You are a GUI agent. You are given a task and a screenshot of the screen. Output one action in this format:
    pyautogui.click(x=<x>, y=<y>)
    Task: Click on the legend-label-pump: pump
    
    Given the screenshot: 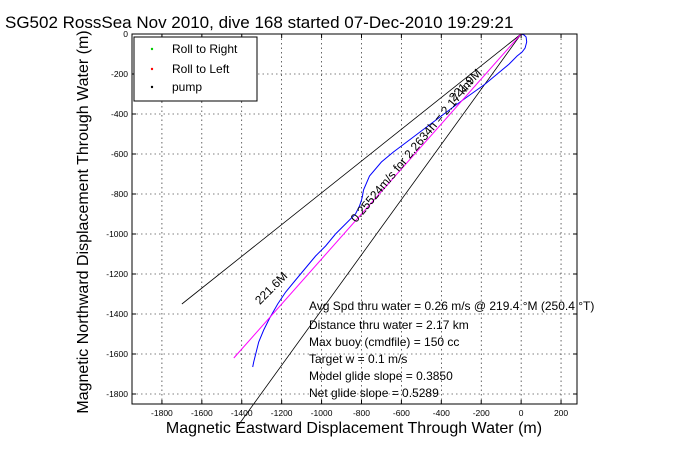 What is the action you would take?
    pyautogui.click(x=187, y=87)
    